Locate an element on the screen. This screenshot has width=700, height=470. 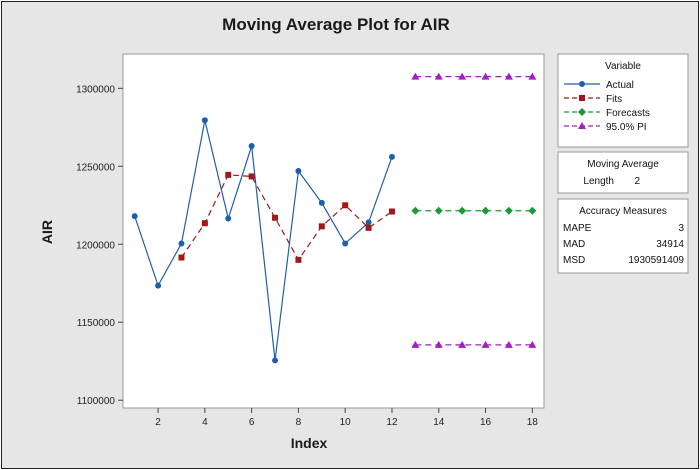
accuracy-measures-border is located at coordinates (623, 236).